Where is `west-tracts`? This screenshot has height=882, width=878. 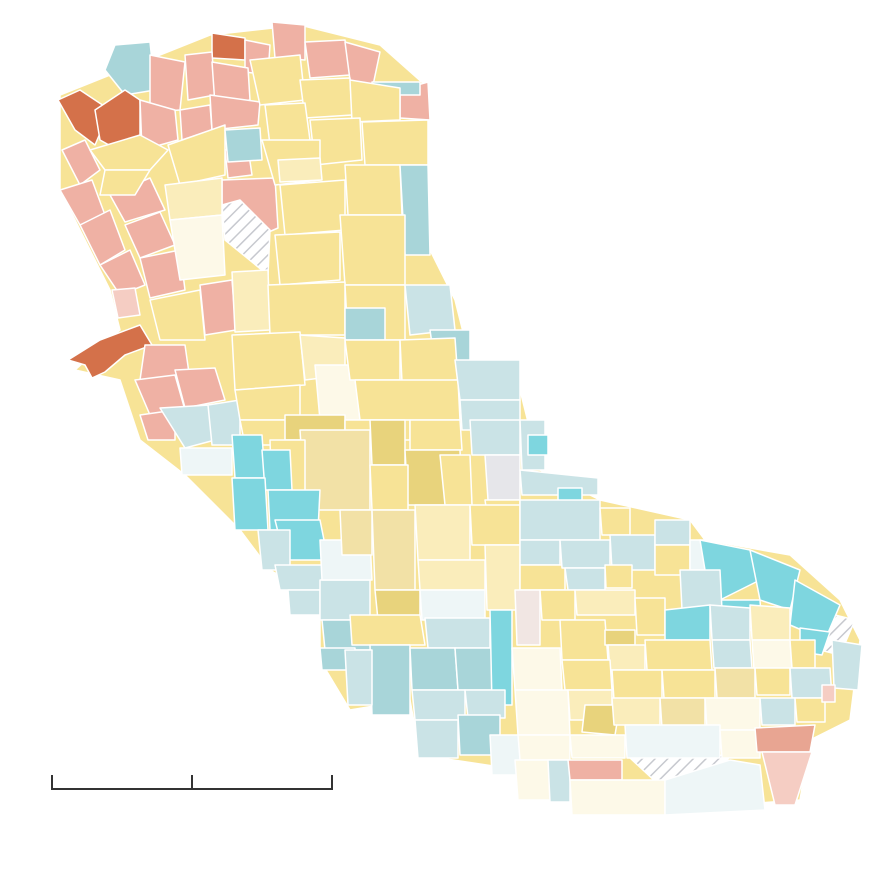 west-tracts is located at coordinates (154, 400).